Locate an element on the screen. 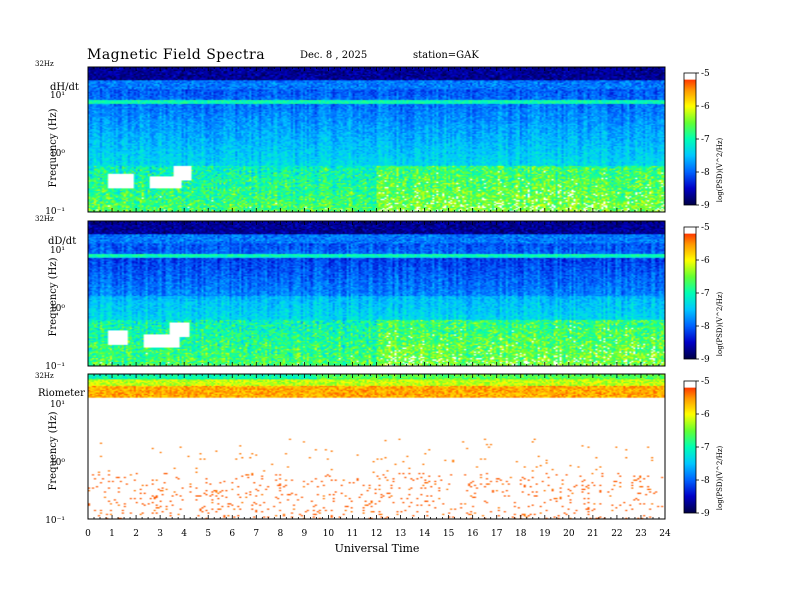 Image resolution: width=792 pixels, height=612 pixels. panel-label-riometer: Riometer is located at coordinates (61, 393).